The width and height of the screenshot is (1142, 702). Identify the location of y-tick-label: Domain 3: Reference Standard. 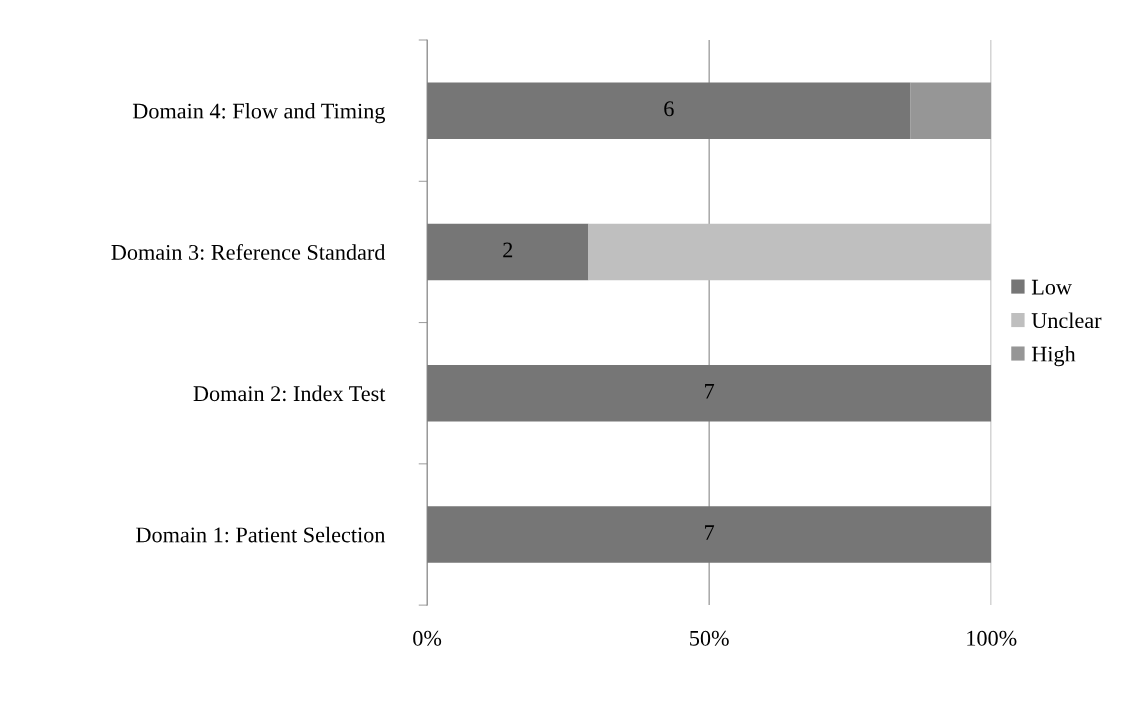
(248, 251).